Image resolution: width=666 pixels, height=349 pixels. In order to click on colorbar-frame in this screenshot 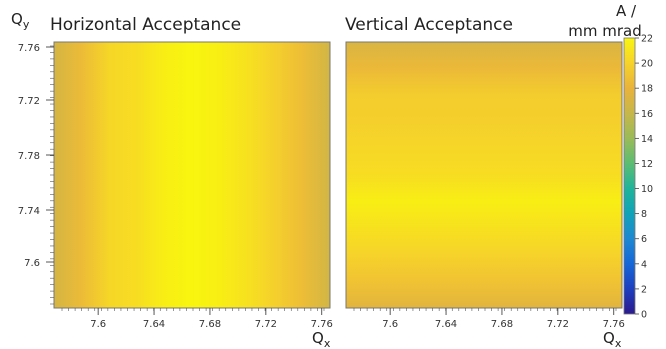, I will do `click(629, 176)`.